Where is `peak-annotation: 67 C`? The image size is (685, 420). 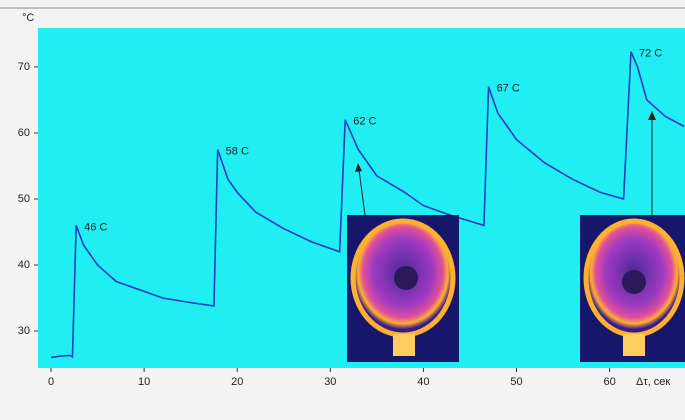
peak-annotation: 67 C is located at coordinates (508, 89).